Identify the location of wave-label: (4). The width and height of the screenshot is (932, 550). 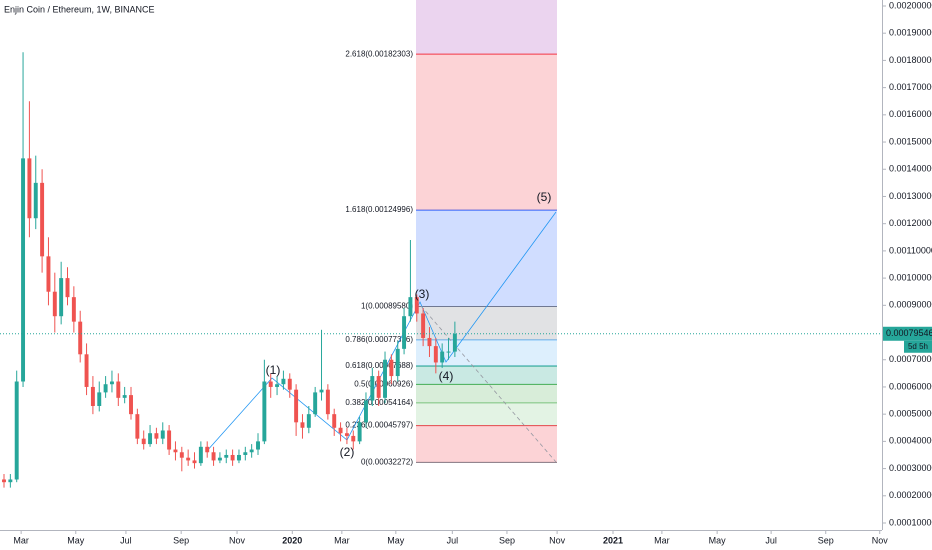
(446, 376).